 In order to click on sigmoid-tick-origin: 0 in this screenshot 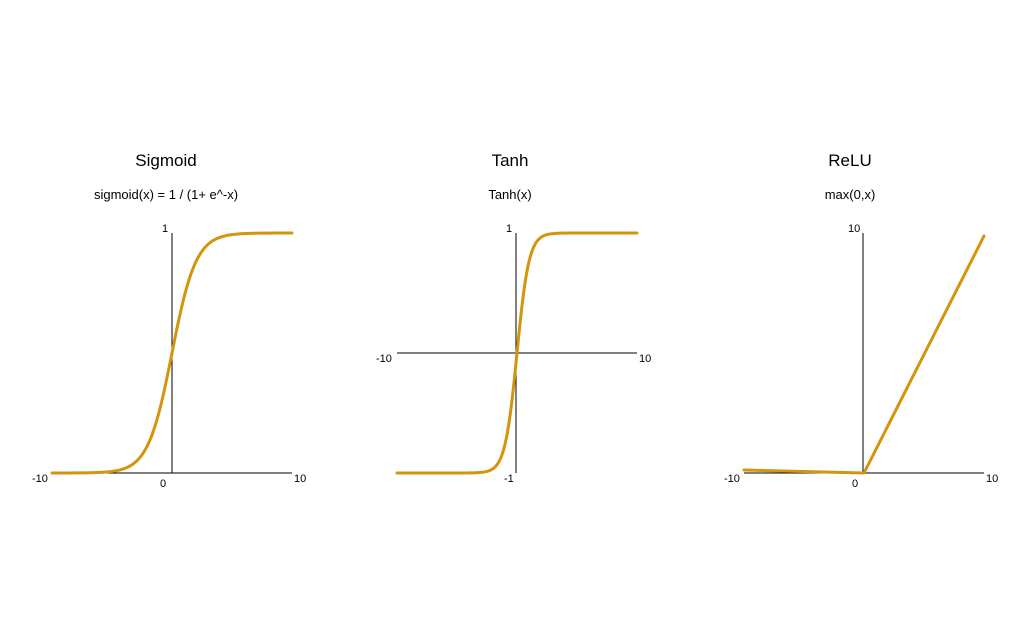, I will do `click(163, 484)`.